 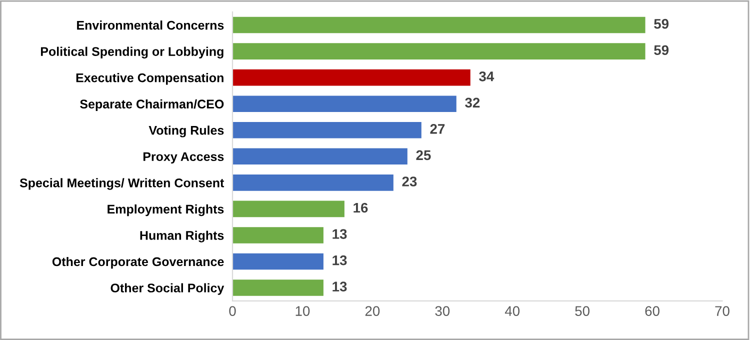 What do you see at coordinates (472, 103) in the screenshot?
I see `data-label: 32` at bounding box center [472, 103].